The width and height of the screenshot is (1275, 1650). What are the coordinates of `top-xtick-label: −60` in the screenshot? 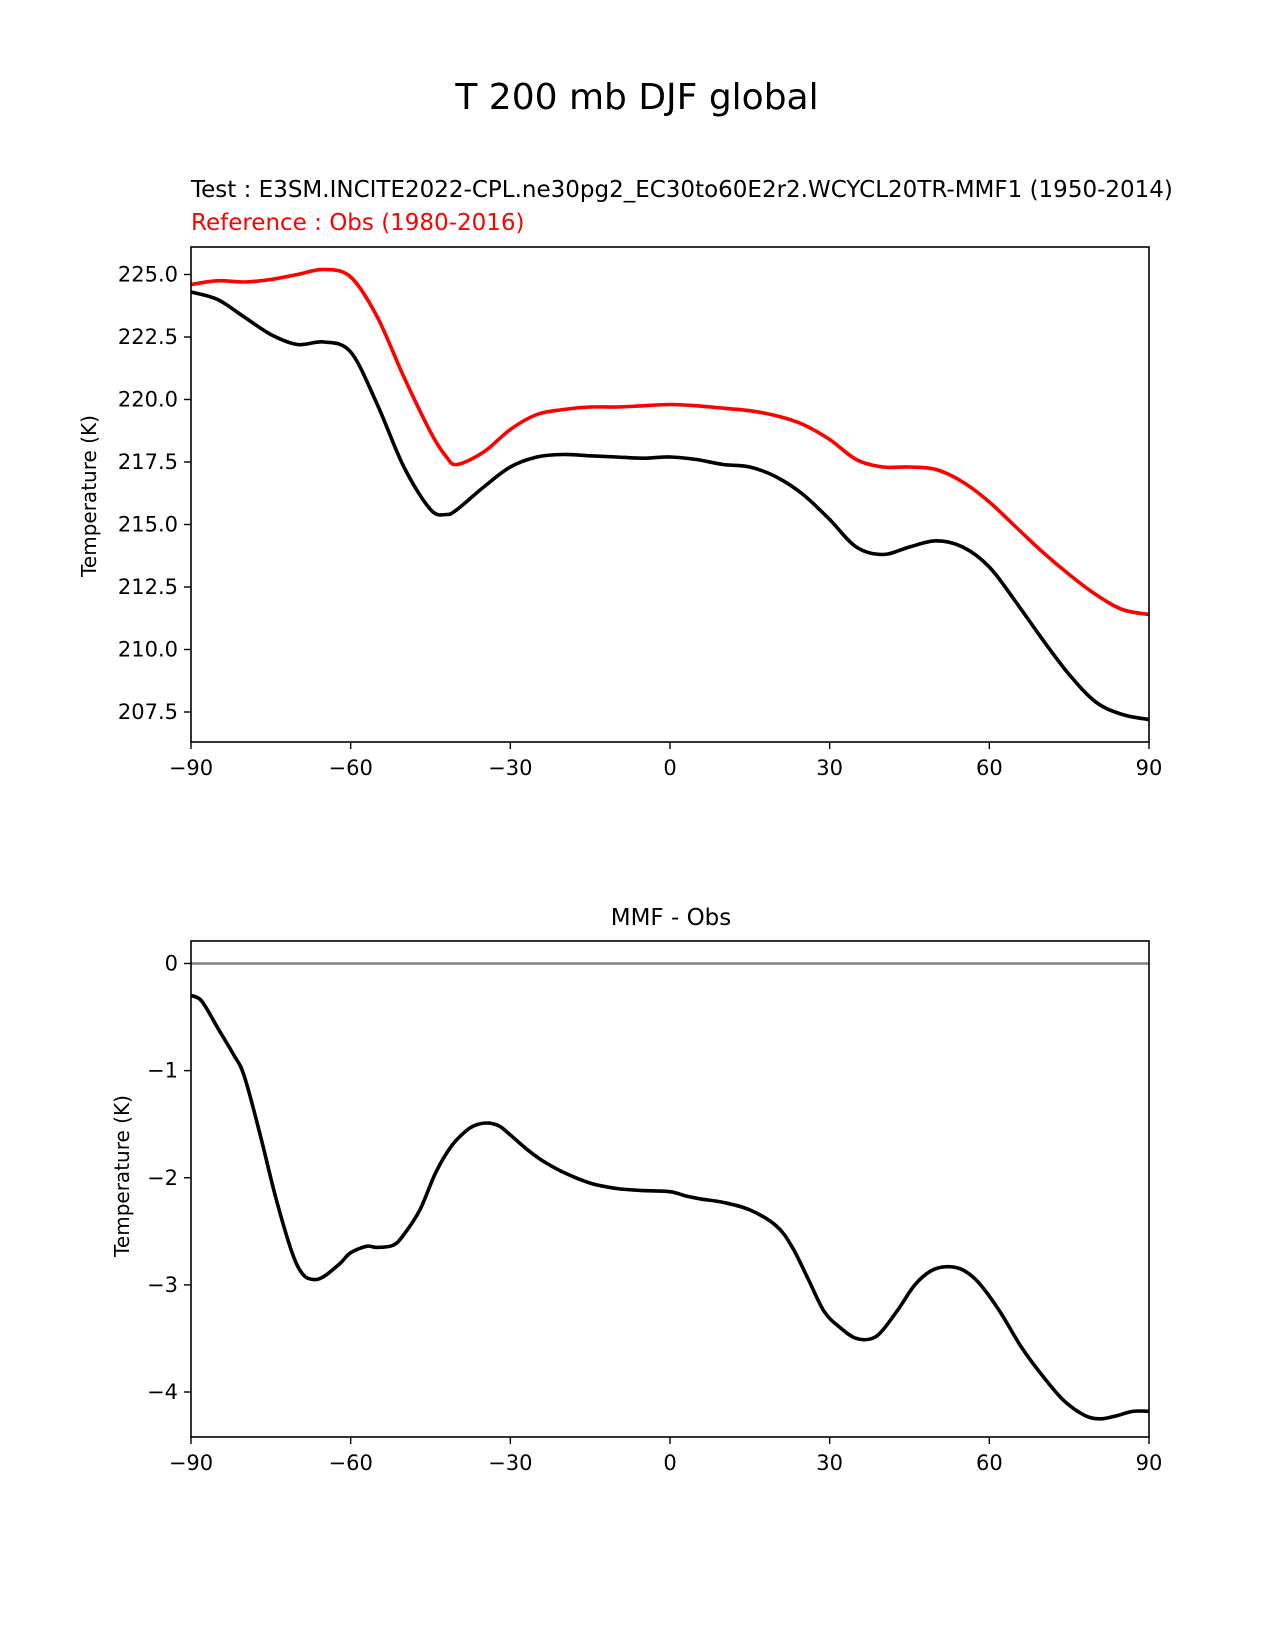 It's located at (351, 768).